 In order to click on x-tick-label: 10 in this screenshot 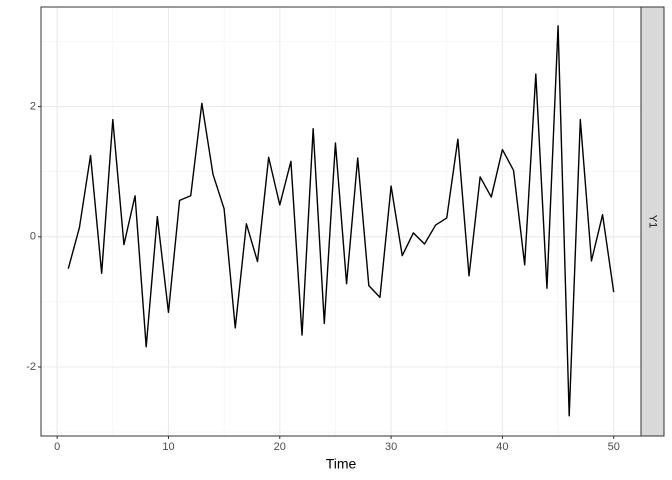, I will do `click(168, 447)`.